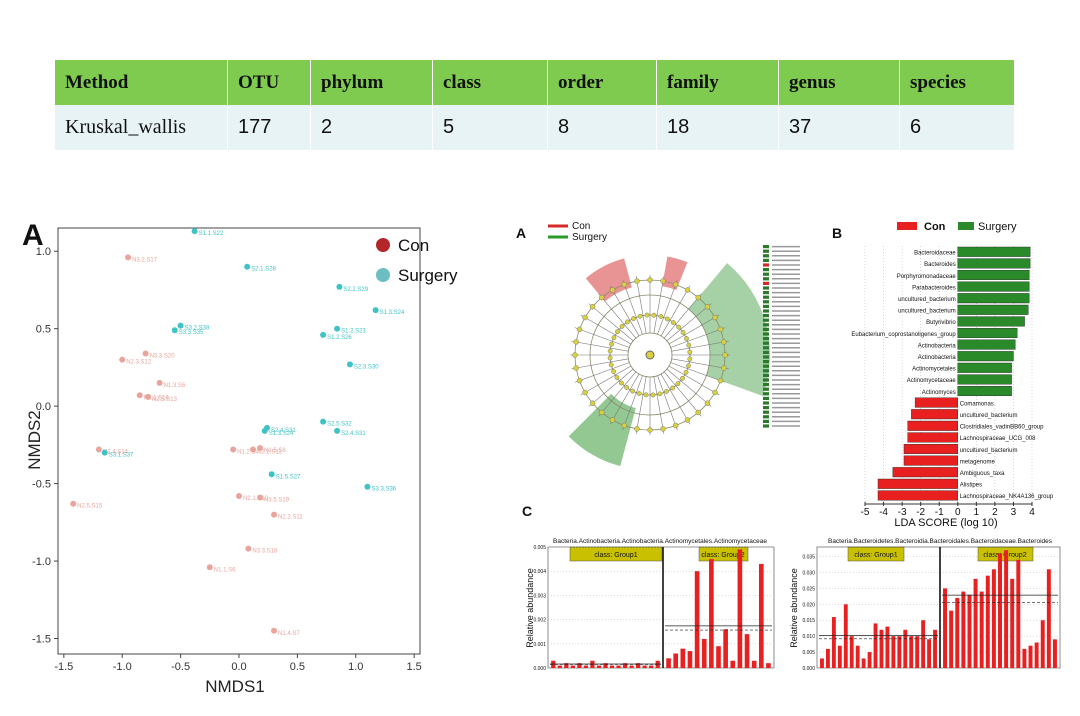 This screenshot has height=716, width=1080. I want to click on point-label: S2.3.S30, so click(366, 367).